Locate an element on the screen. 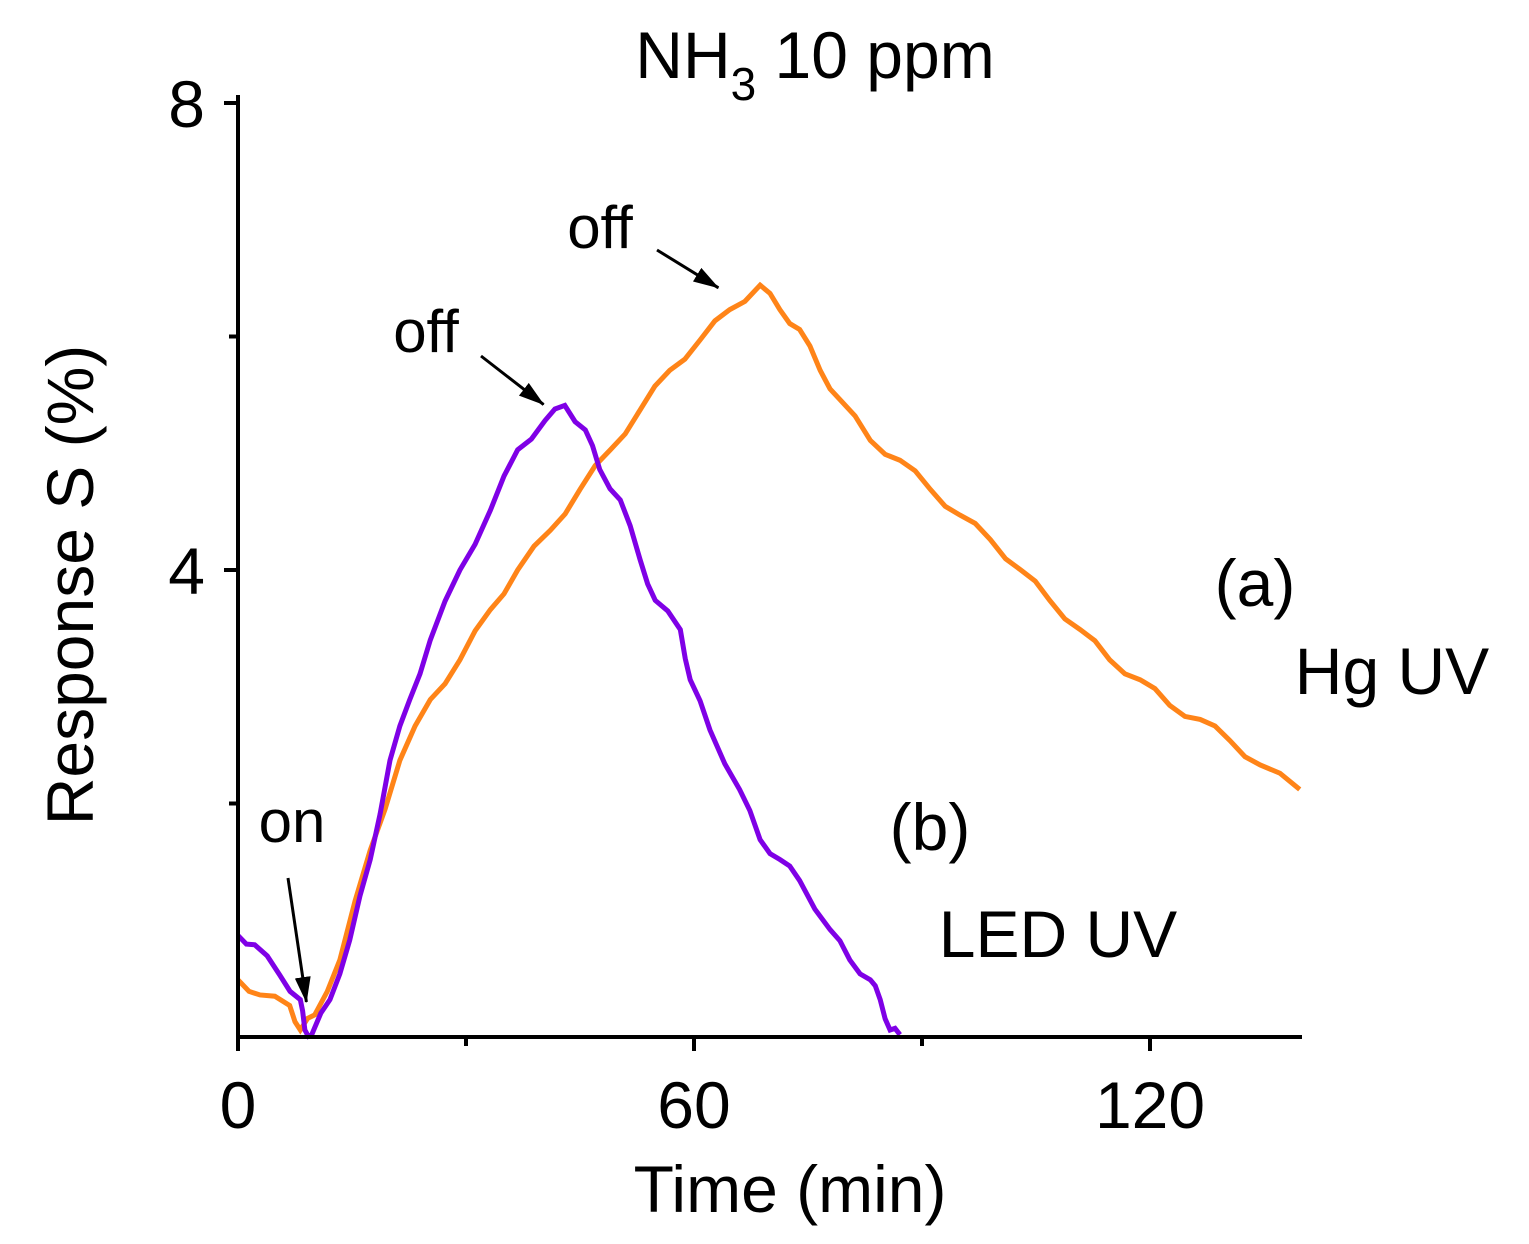 The height and width of the screenshot is (1244, 1529). x-axis-label: Time (min) is located at coordinates (790, 1189).